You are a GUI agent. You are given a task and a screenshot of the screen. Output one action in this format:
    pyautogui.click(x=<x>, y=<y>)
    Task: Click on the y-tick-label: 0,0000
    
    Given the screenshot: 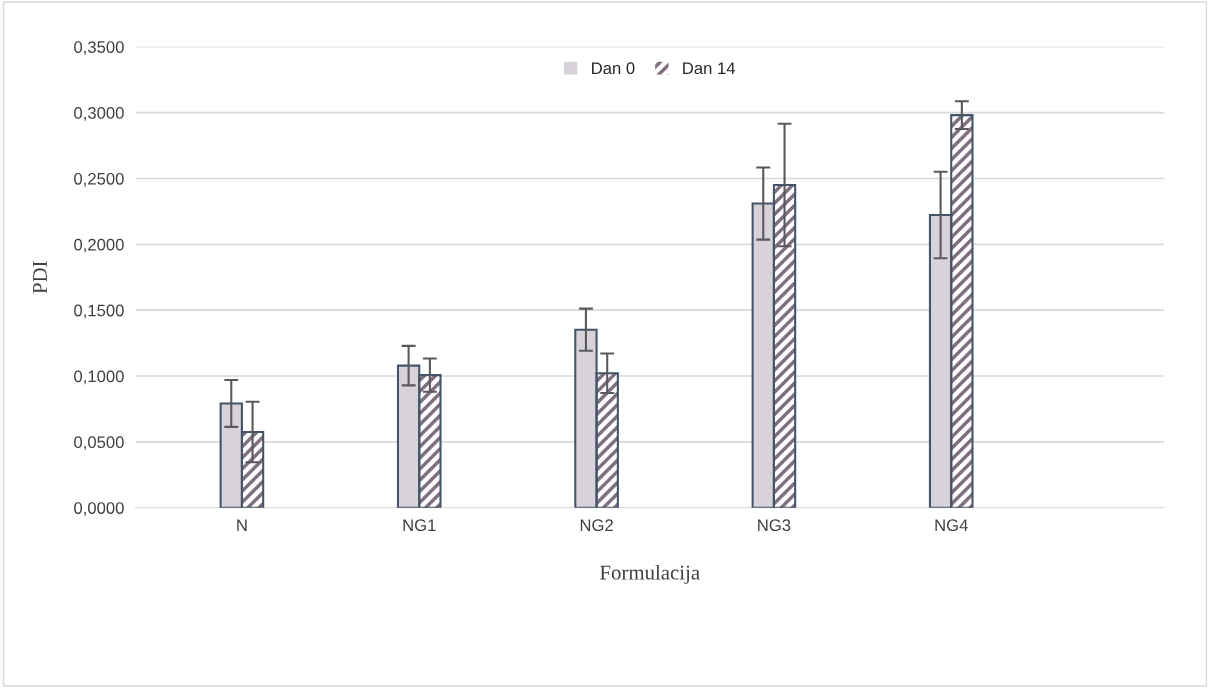 What is the action you would take?
    pyautogui.click(x=99, y=509)
    